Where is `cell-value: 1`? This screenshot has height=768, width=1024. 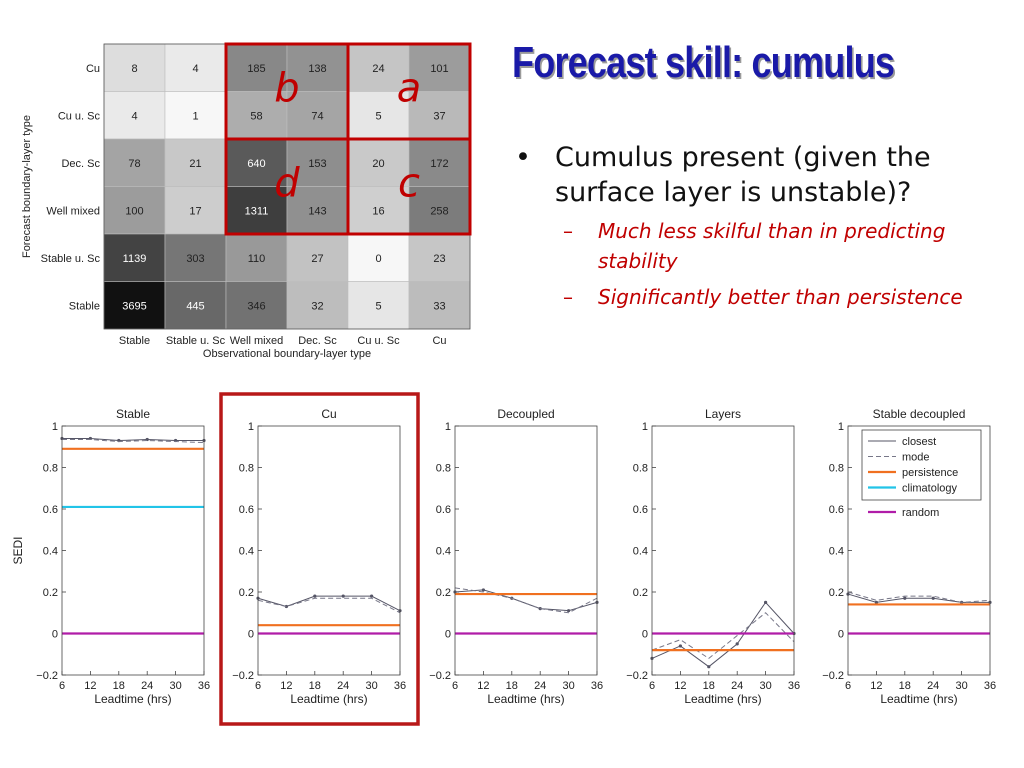 cell-value: 1 is located at coordinates (195, 116).